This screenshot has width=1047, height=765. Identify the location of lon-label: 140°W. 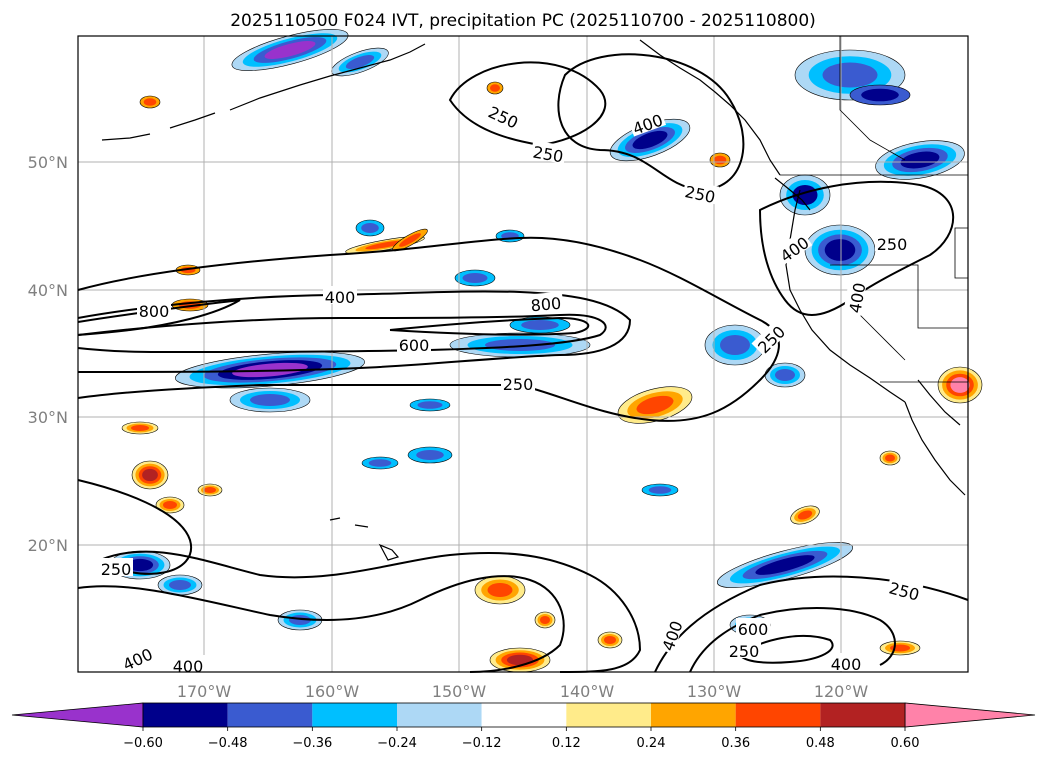
(587, 691).